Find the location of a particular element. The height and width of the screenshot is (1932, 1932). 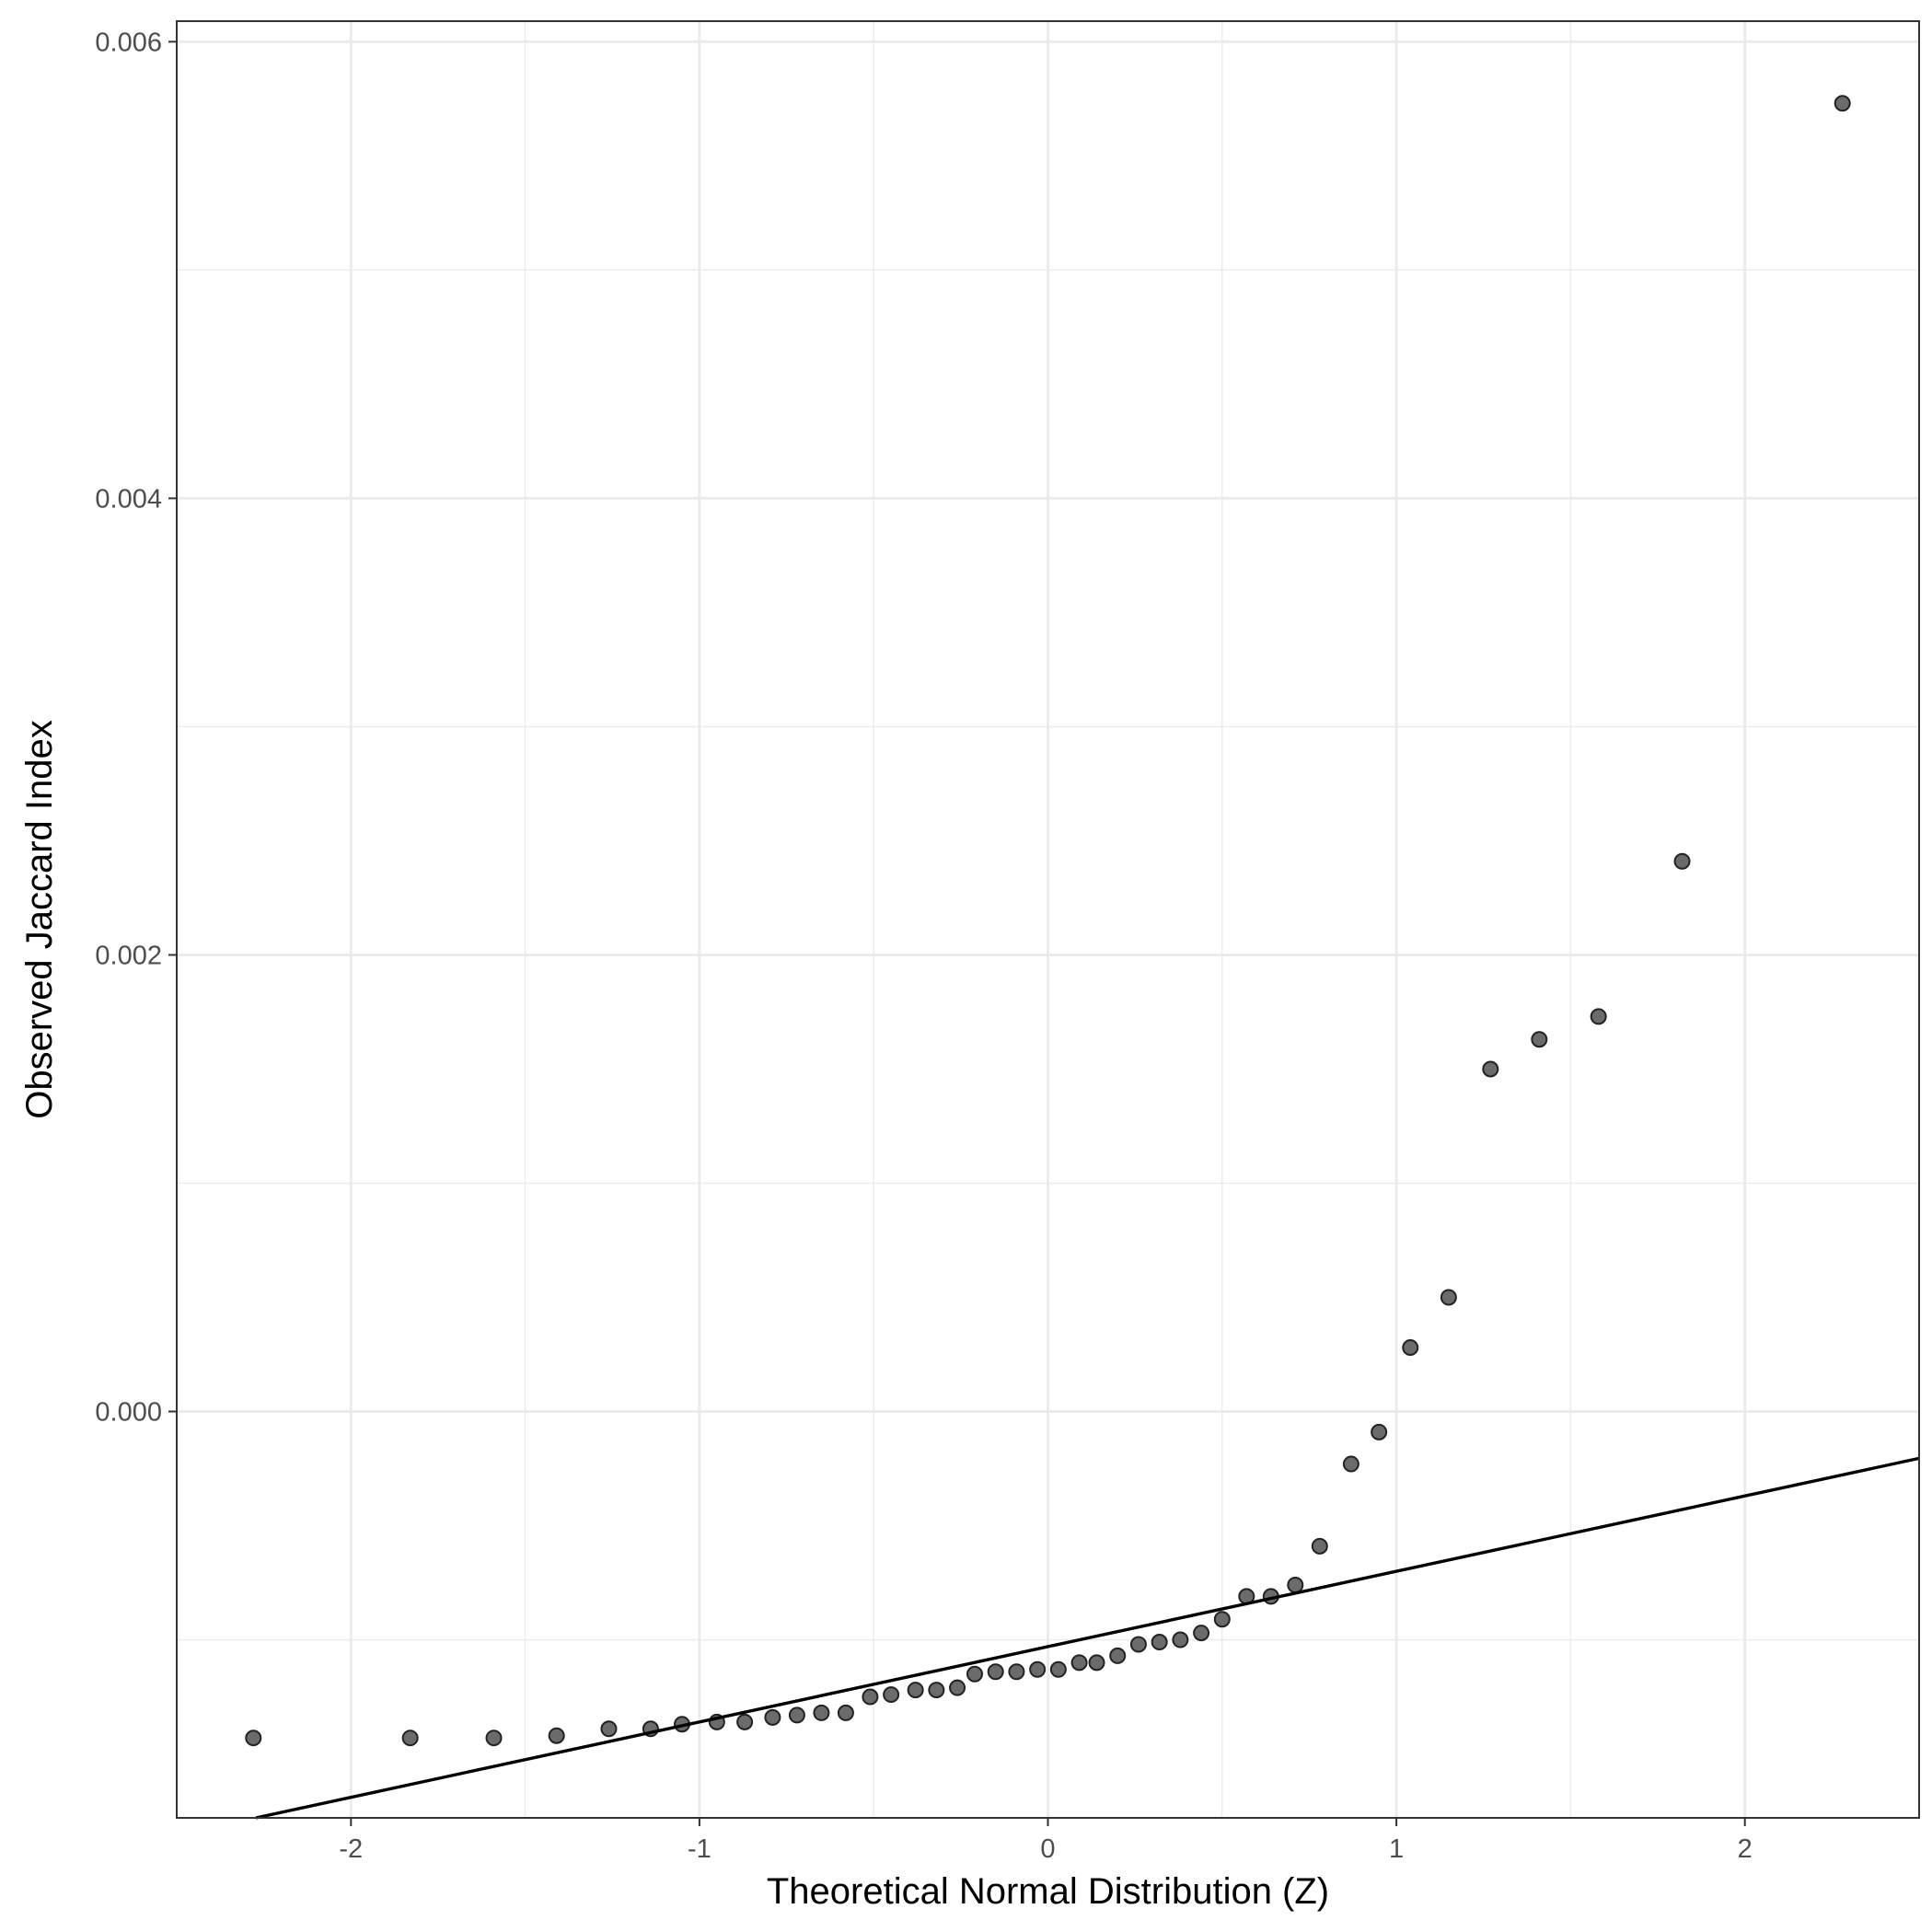

x-axis-title: Theoretical Normal Distribution (Z) is located at coordinates (1048, 1892).